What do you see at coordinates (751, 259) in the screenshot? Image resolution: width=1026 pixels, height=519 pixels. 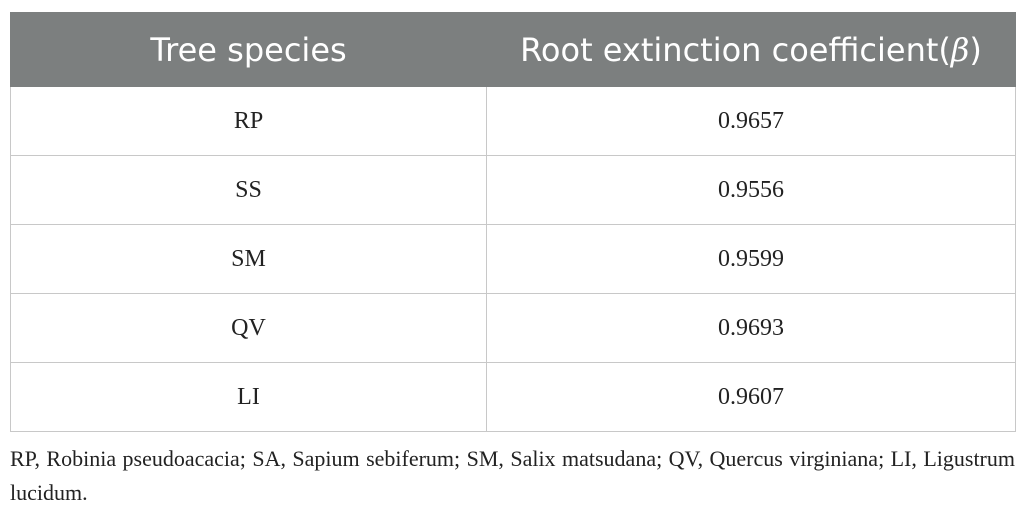 I see `cell-coefficient: 0.9599` at bounding box center [751, 259].